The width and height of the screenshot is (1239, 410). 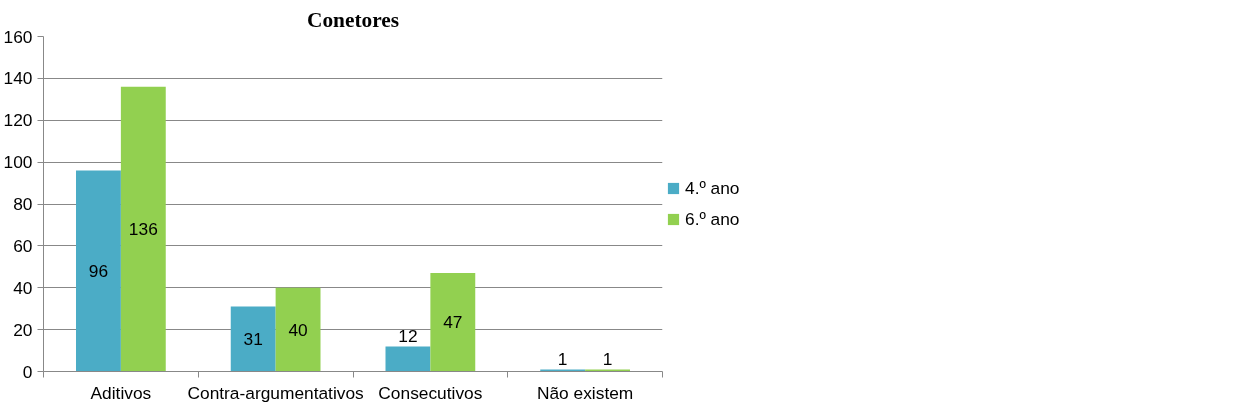 What do you see at coordinates (712, 188) in the screenshot?
I see `legend-label: 4.º ano` at bounding box center [712, 188].